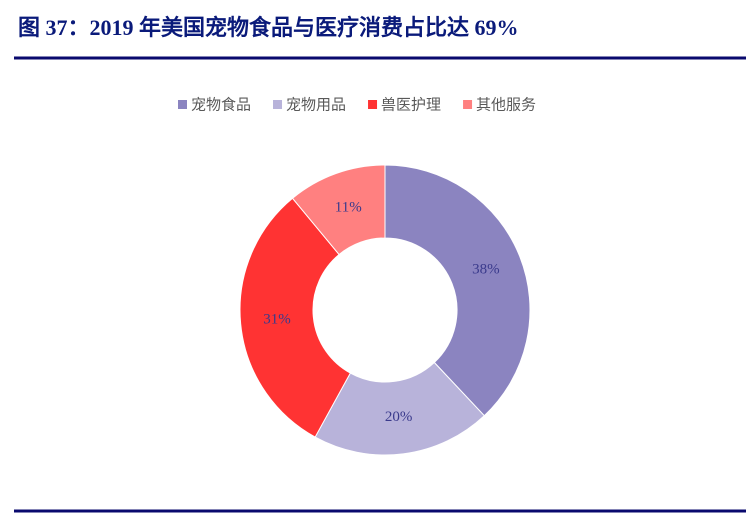  Describe the element at coordinates (316, 105) in the screenshot. I see `legend-label: 宠物用品` at that location.